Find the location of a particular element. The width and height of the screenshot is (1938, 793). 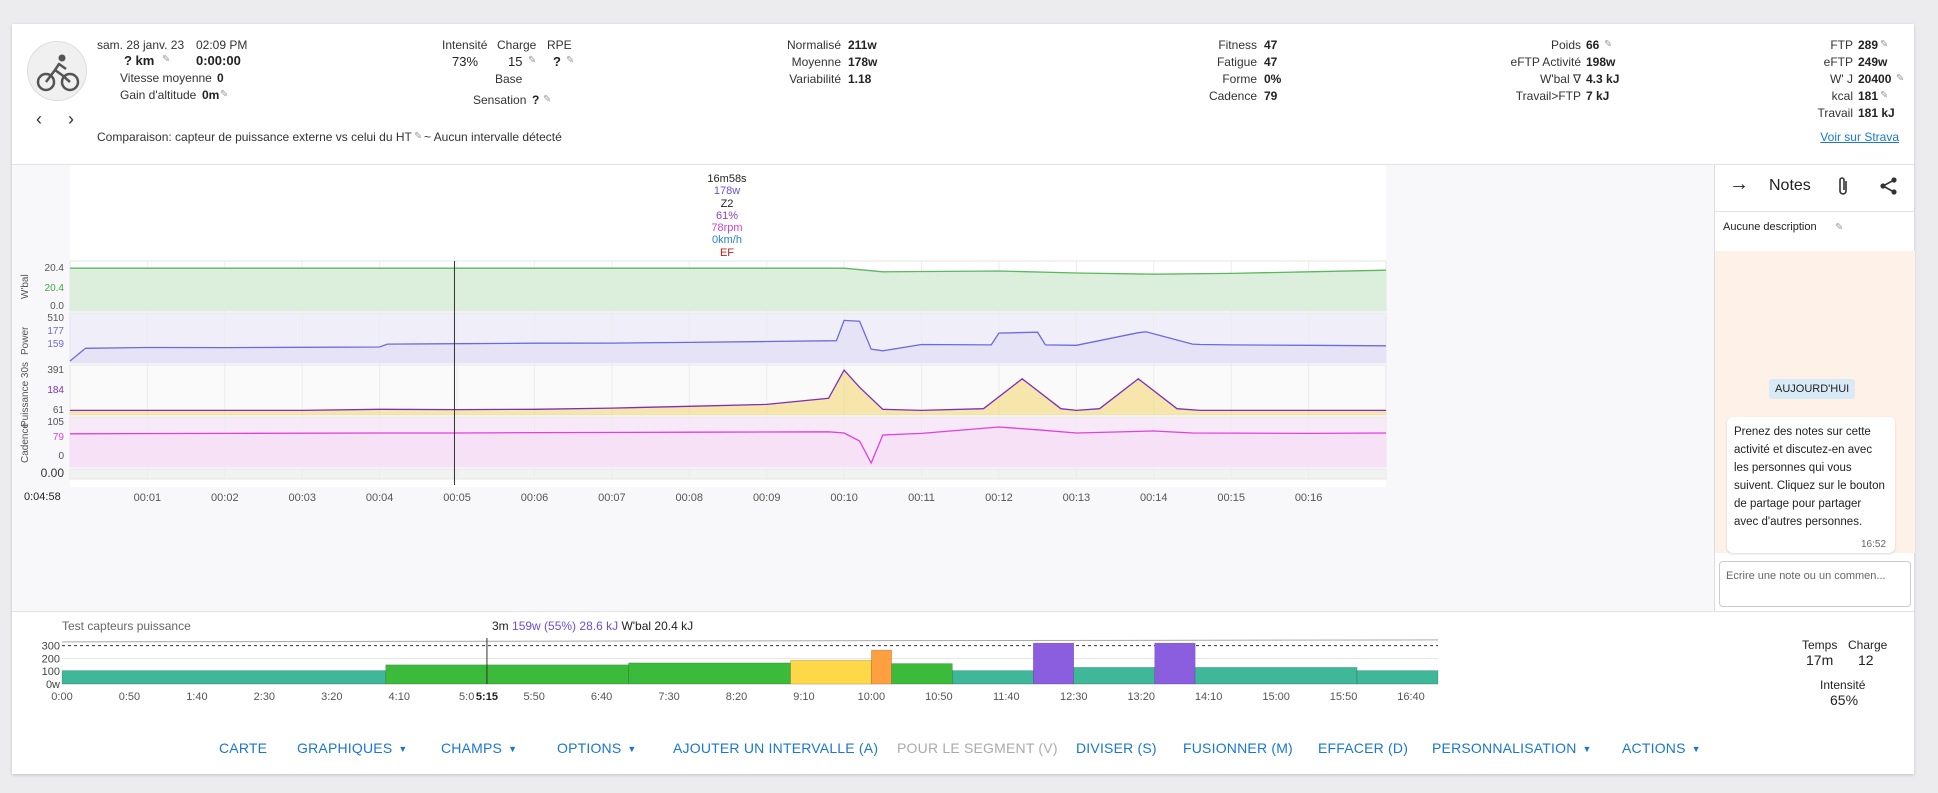

split-button: DIVISER (S) is located at coordinates (1116, 748).